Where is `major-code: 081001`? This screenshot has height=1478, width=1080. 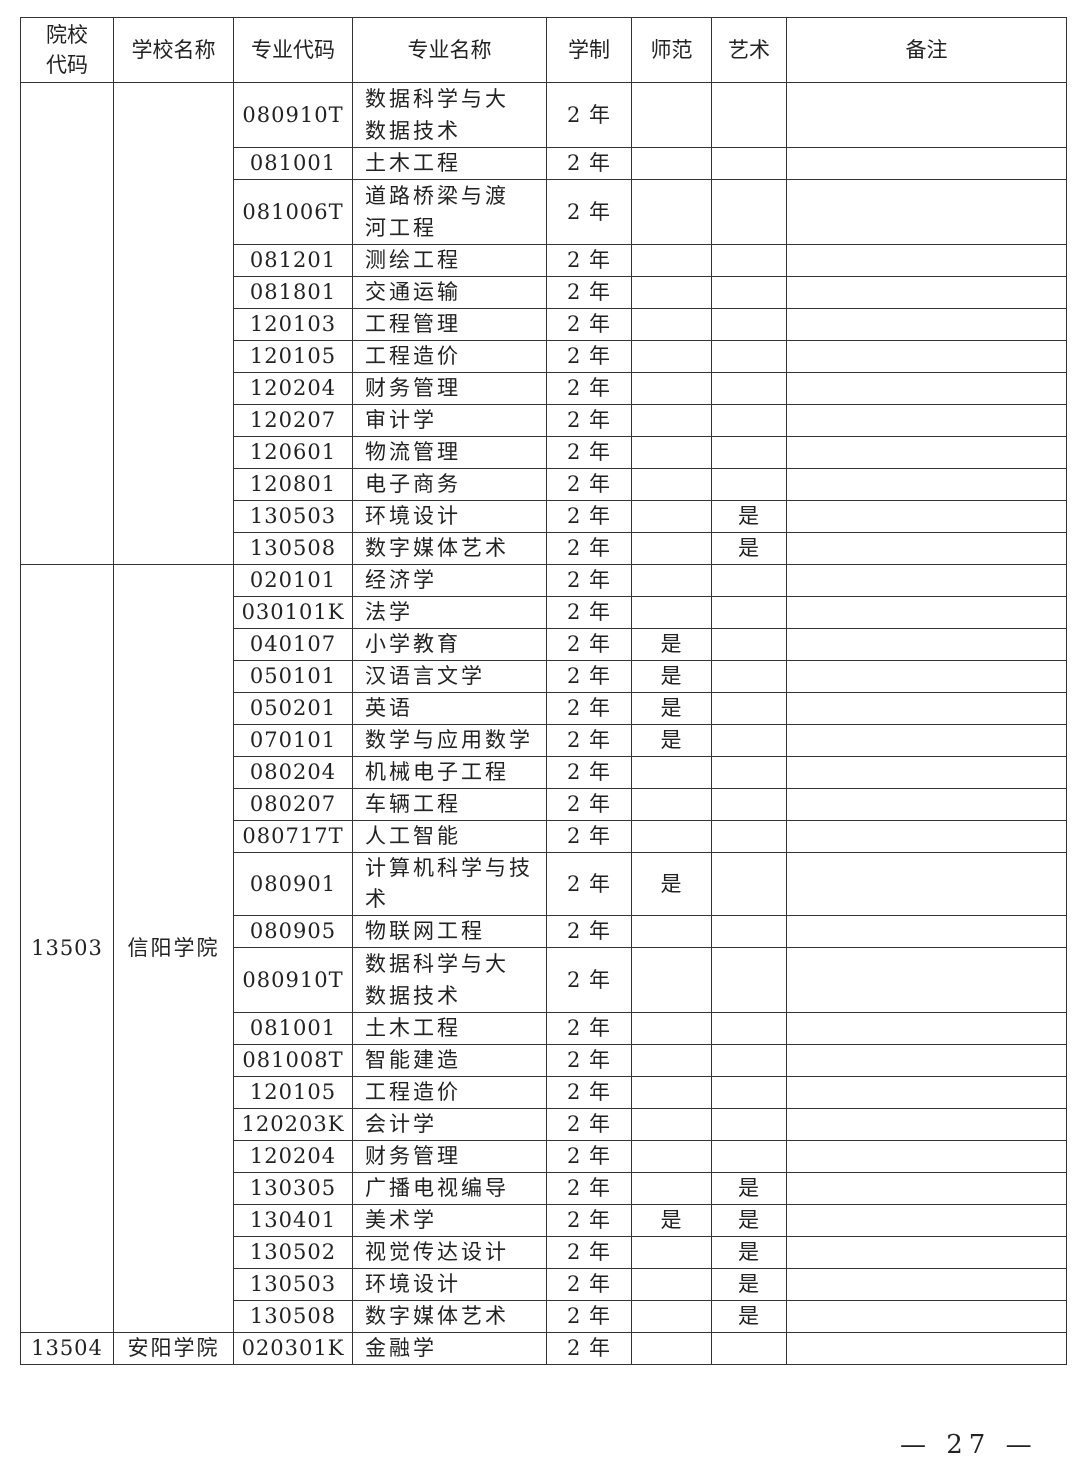
major-code: 081001 is located at coordinates (293, 1028).